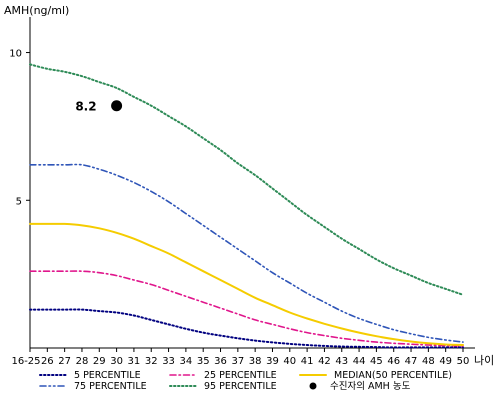 The image size is (500, 400). What do you see at coordinates (203, 361) in the screenshot?
I see `x-tick-label: 35` at bounding box center [203, 361].